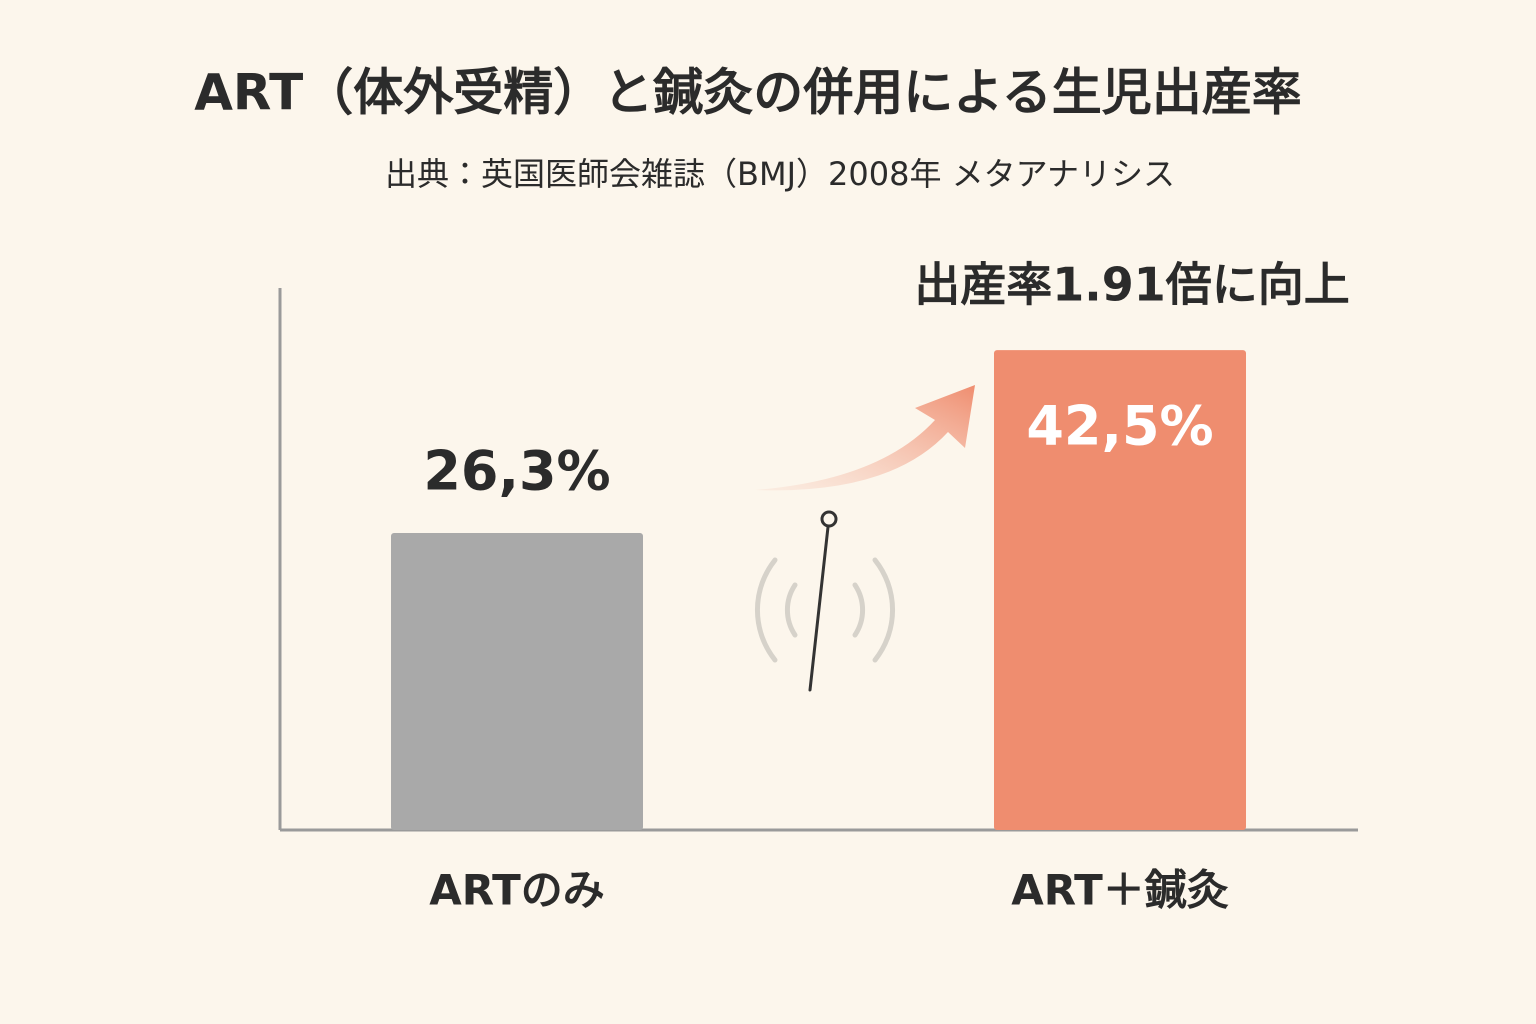 The height and width of the screenshot is (1024, 1536). What do you see at coordinates (780, 174) in the screenshot?
I see `chart-subtitle: 出典：英国医師会雑誌（BMJ）2008年 メタアナリシス` at bounding box center [780, 174].